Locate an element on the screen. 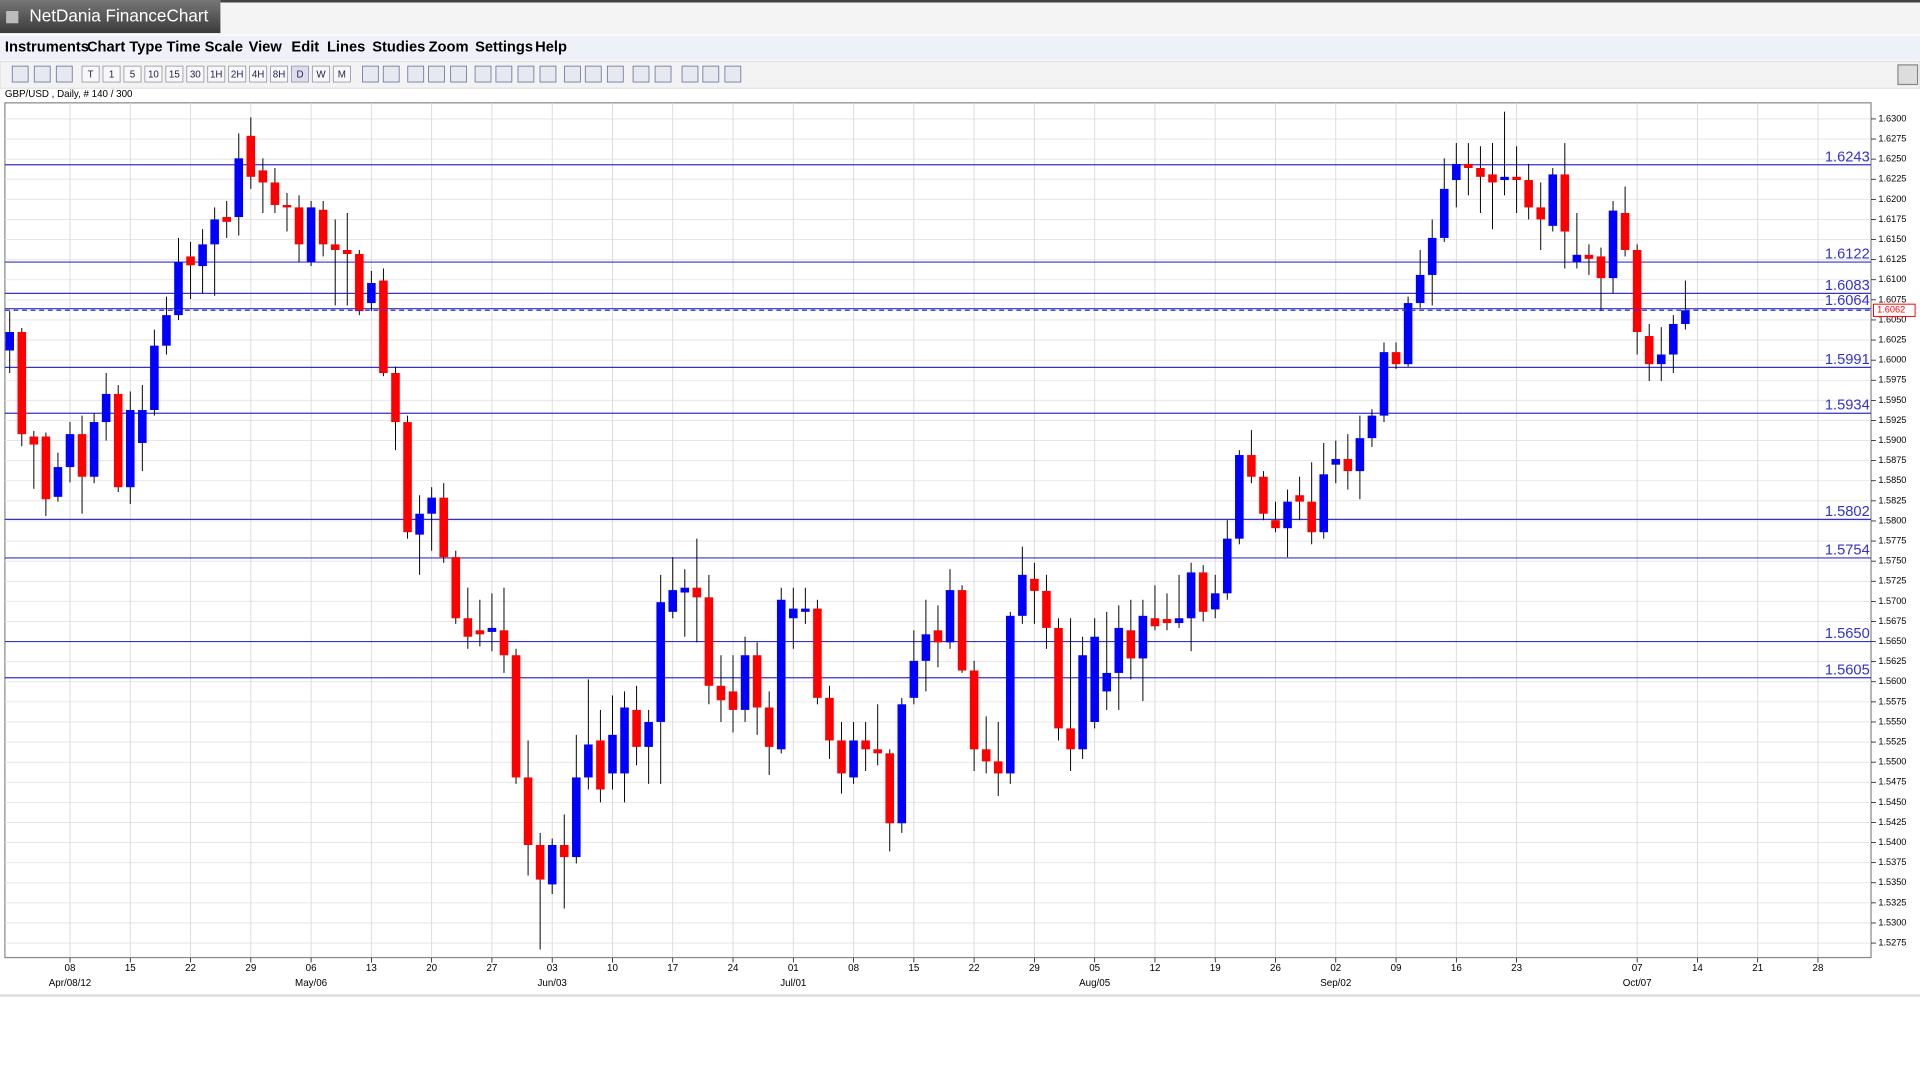  x-tick-label: 16 is located at coordinates (1456, 968).